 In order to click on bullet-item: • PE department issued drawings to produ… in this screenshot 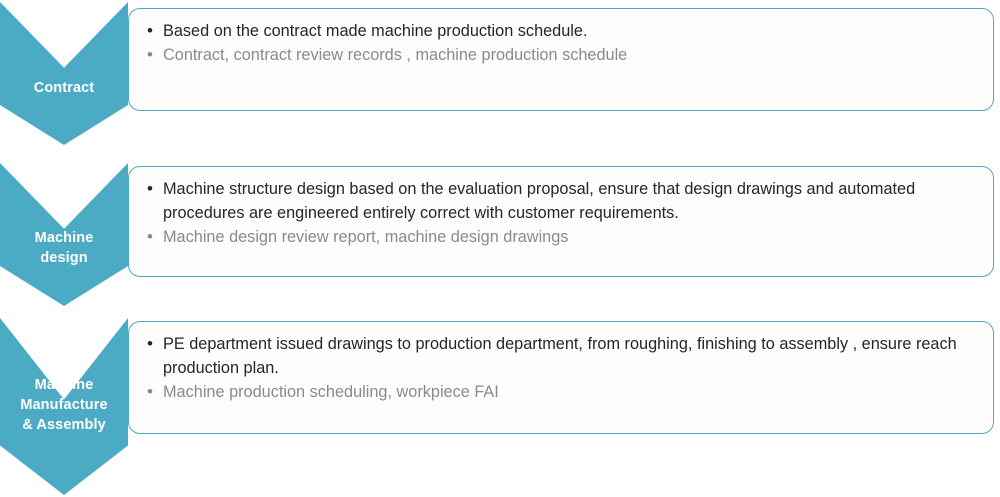, I will do `click(562, 356)`.